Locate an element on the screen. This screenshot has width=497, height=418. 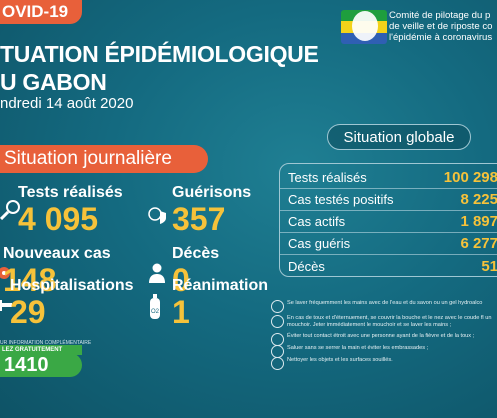
stat-value-recoveries: 357 is located at coordinates (199, 219).